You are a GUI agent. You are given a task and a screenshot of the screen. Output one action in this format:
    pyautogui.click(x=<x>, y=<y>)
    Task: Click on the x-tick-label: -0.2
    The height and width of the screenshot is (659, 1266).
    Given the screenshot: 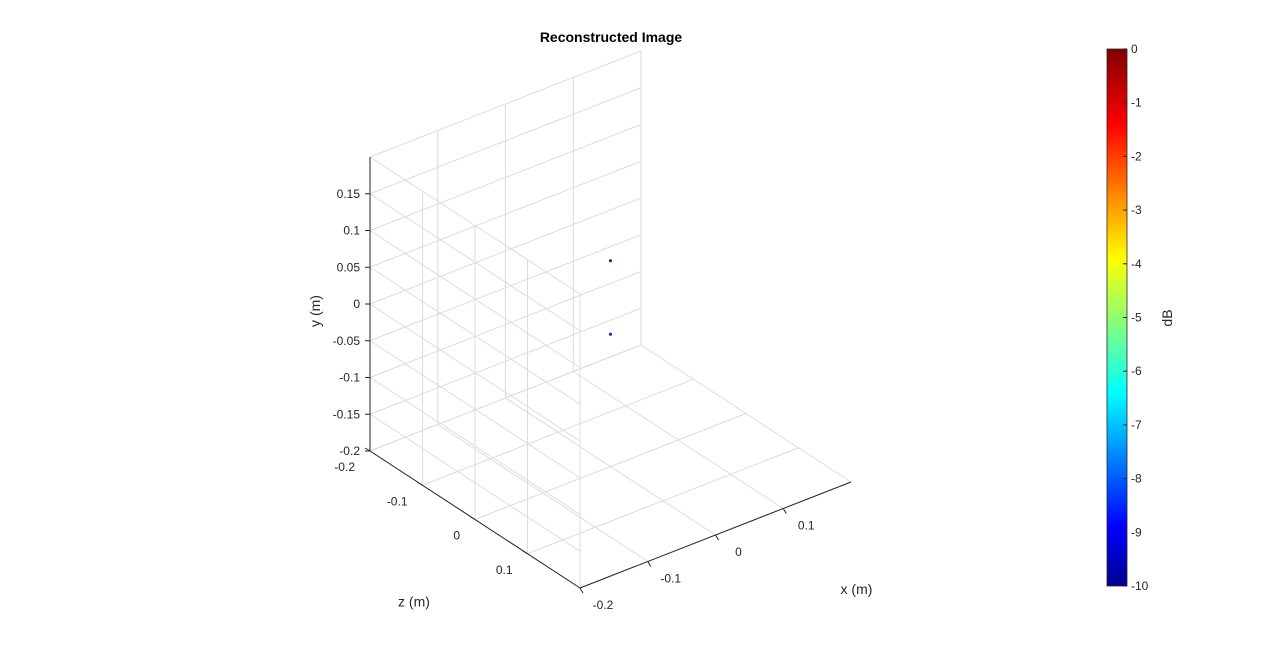 What is the action you would take?
    pyautogui.click(x=603, y=605)
    